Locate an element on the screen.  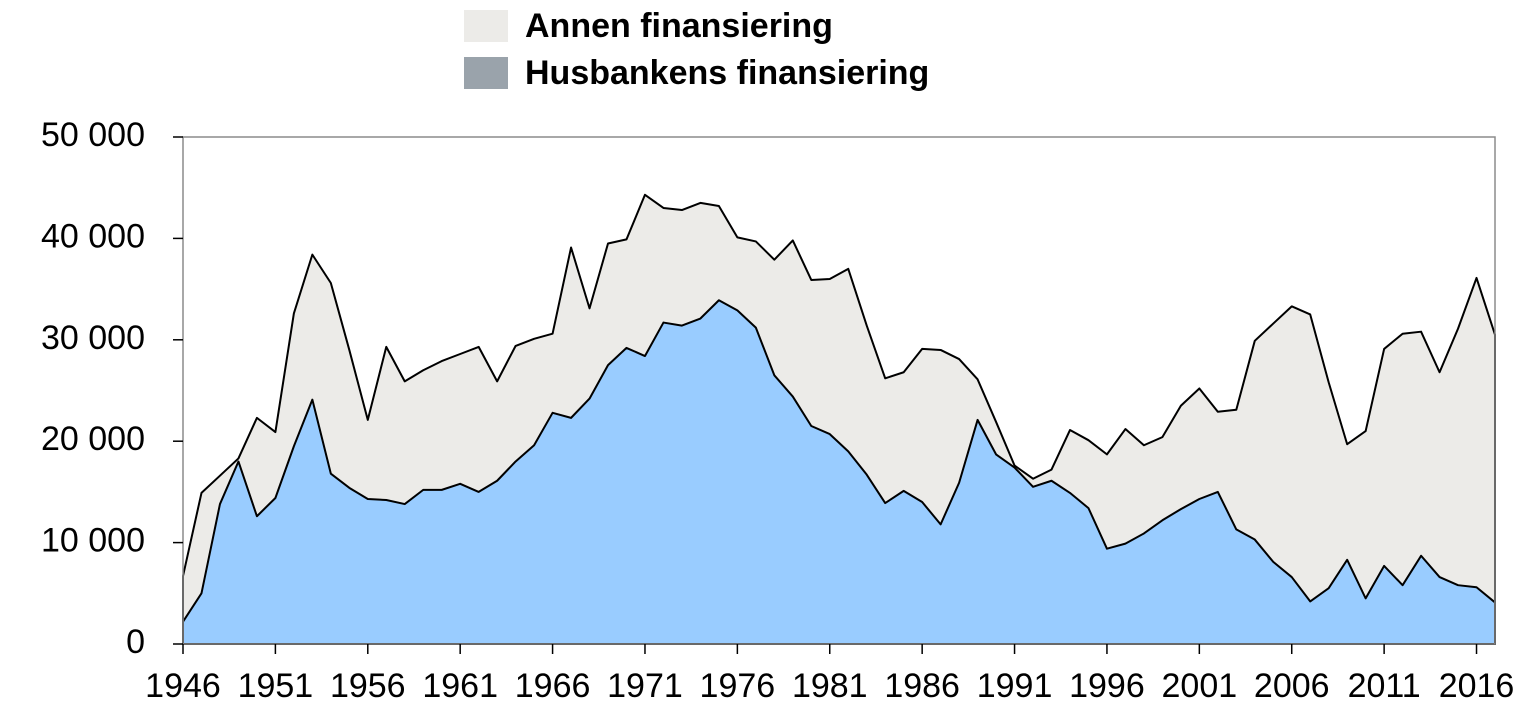
x-tick-label: 1961 is located at coordinates (460, 686).